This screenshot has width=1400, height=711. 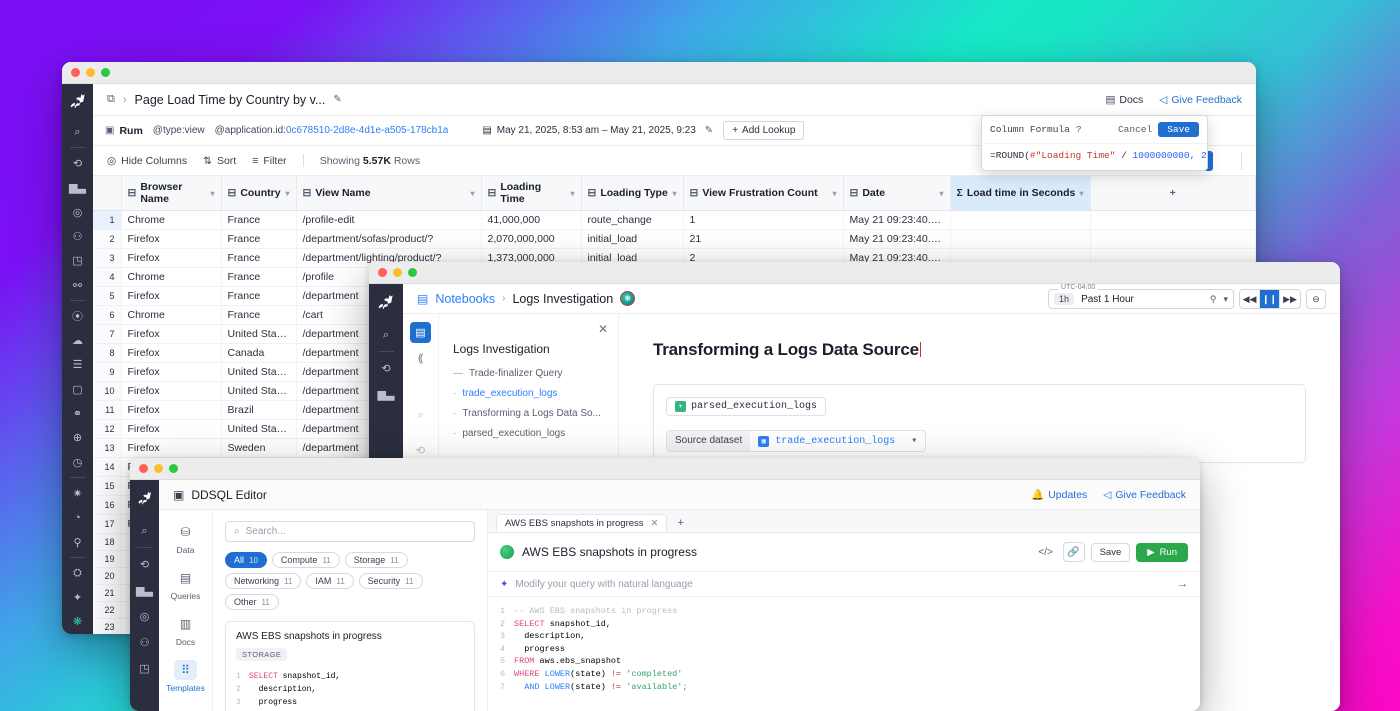 What do you see at coordinates (465, 298) in the screenshot?
I see `breadcrumb-root: Notebooks` at bounding box center [465, 298].